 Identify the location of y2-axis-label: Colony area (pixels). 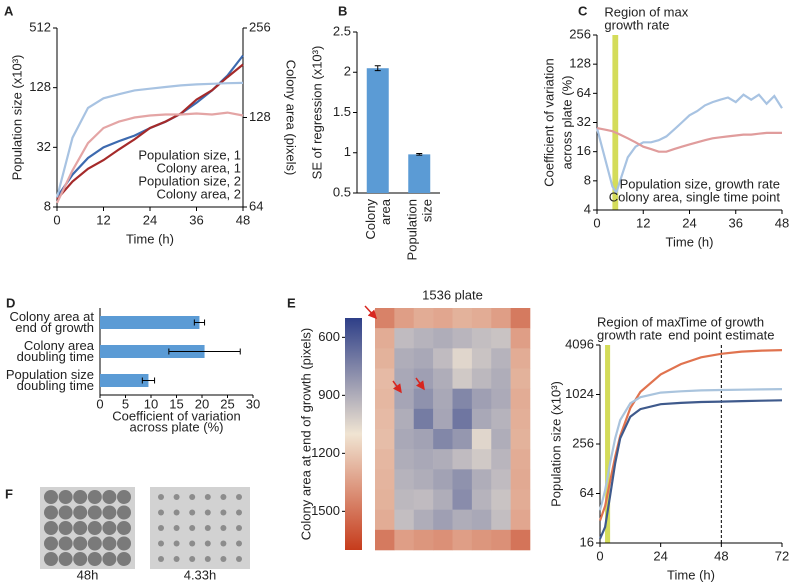
(291, 118).